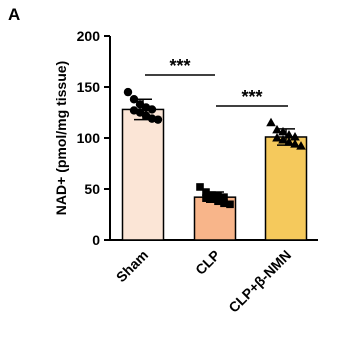  What do you see at coordinates (132, 266) in the screenshot?
I see `x-tick-label: Sham` at bounding box center [132, 266].